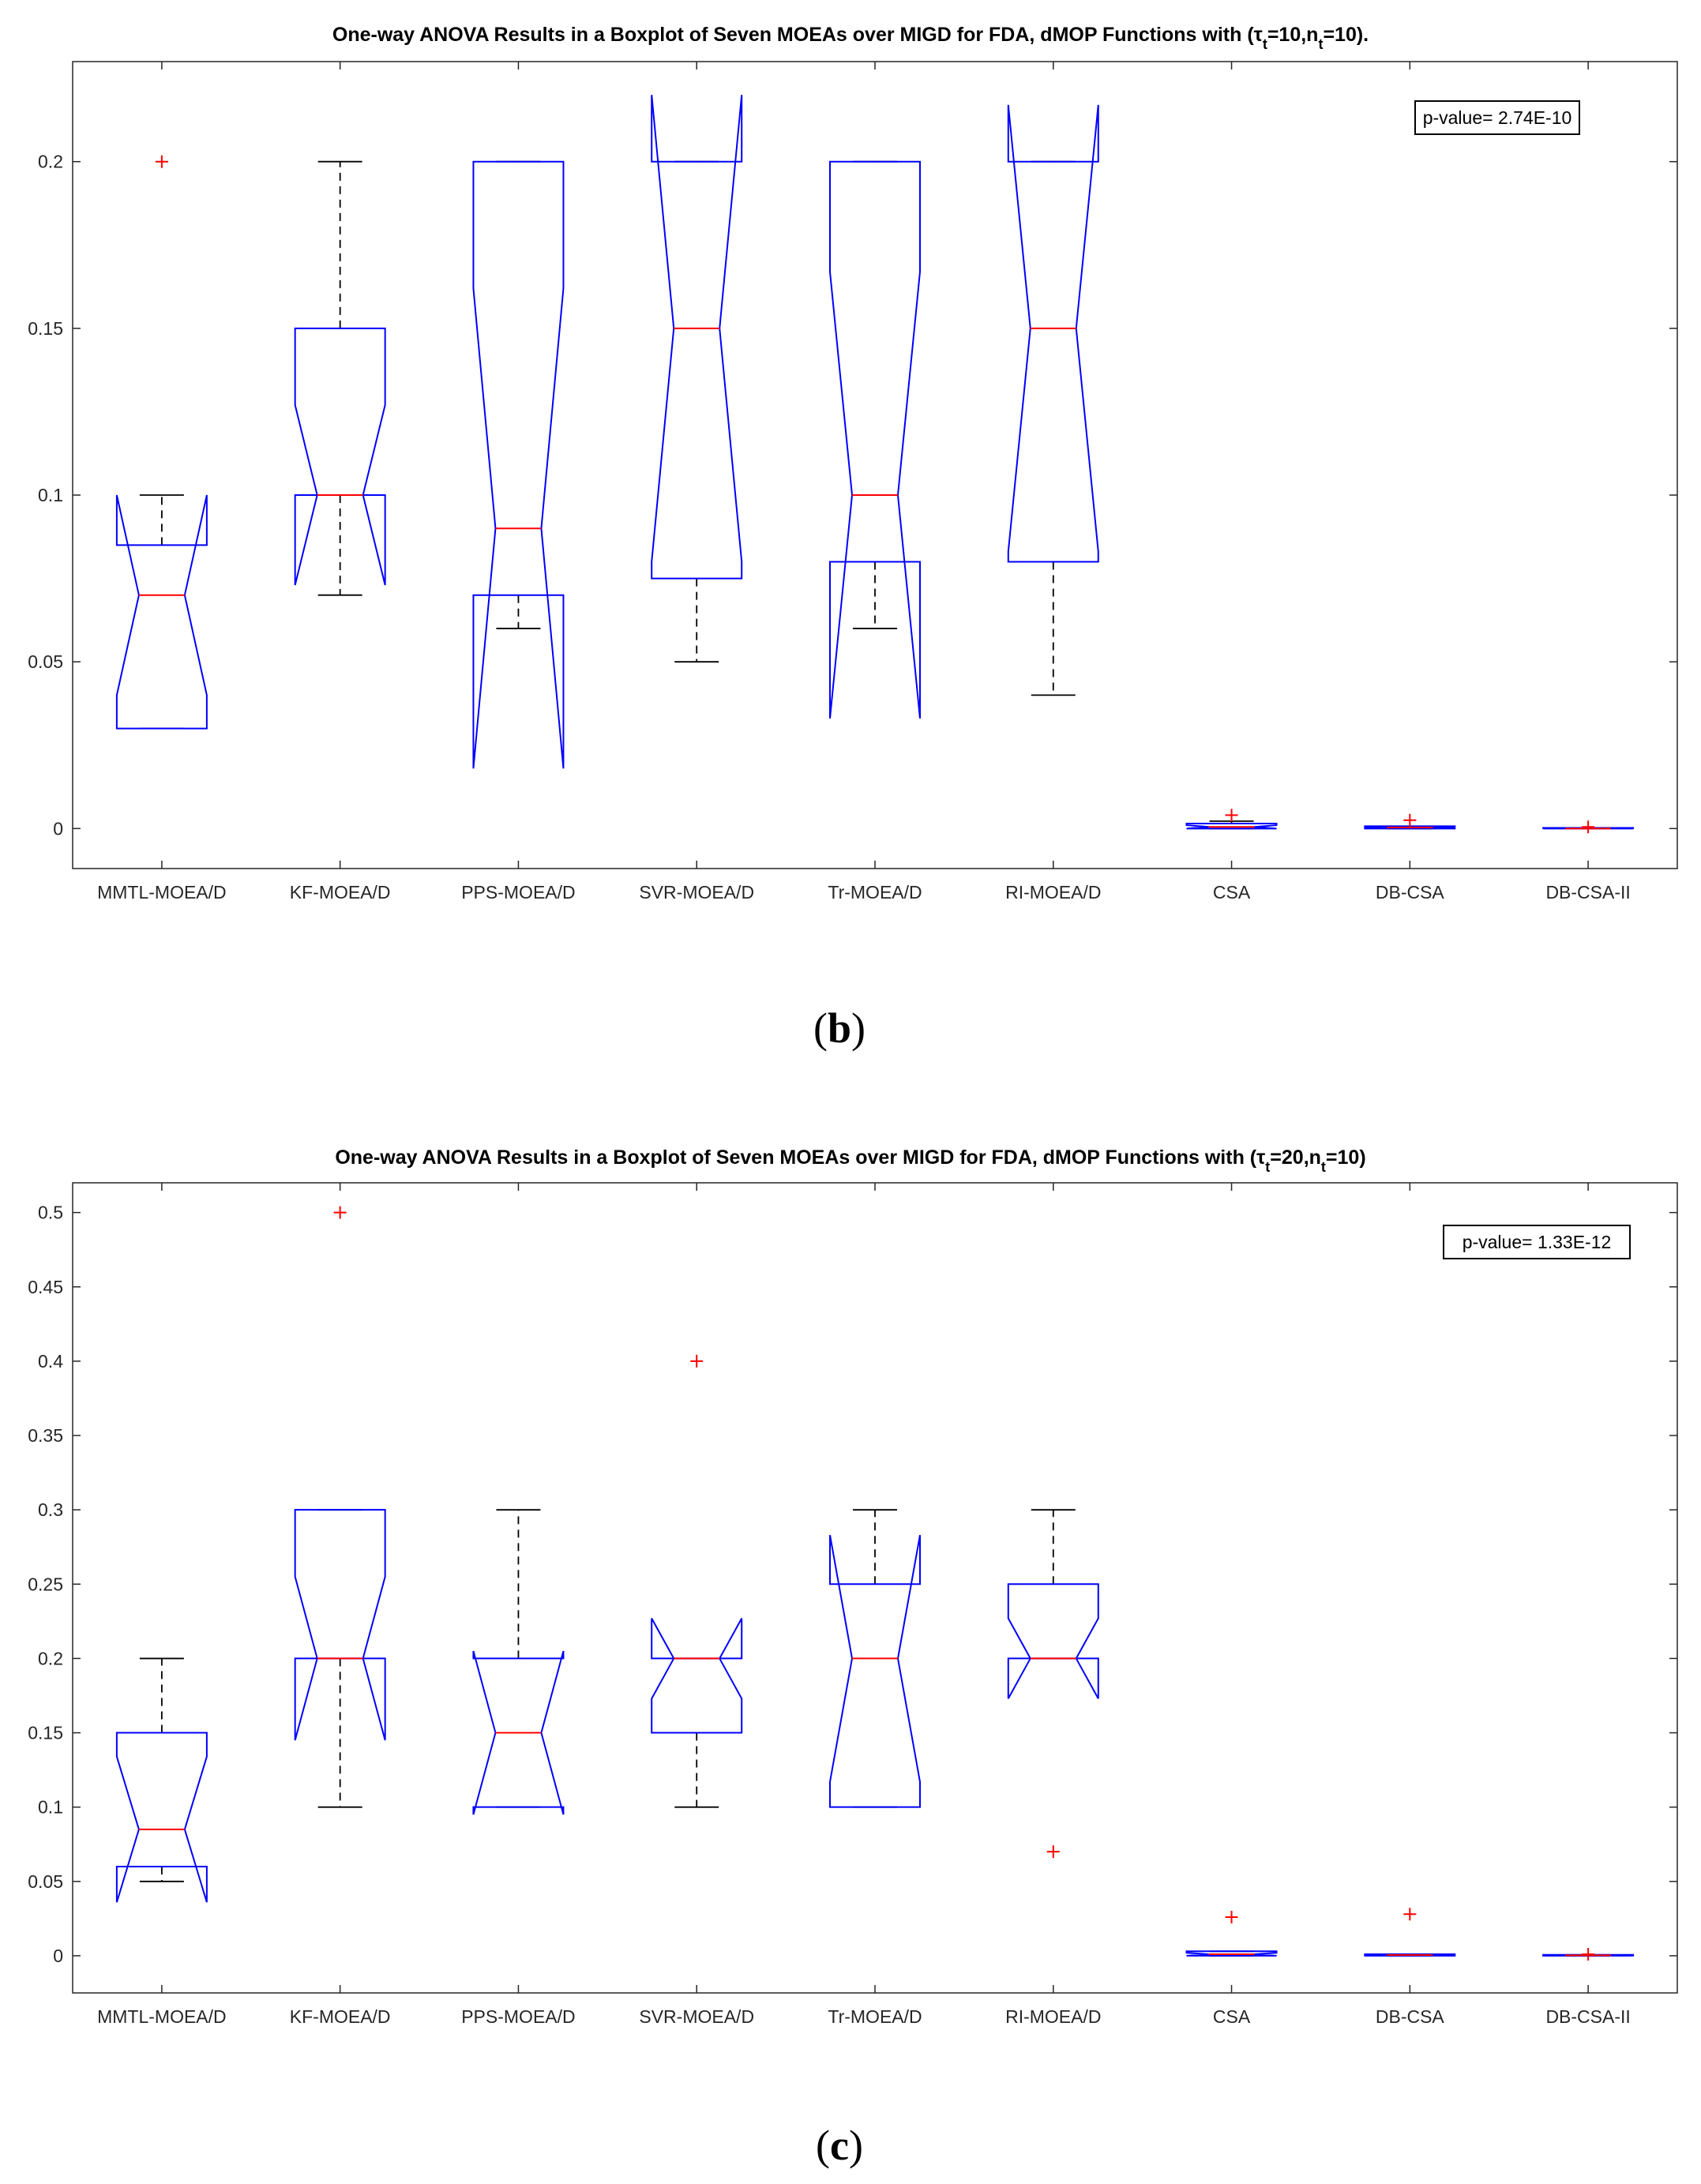 The width and height of the screenshot is (1701, 2184). What do you see at coordinates (45, 1584) in the screenshot?
I see `y-tick-label: 0.25` at bounding box center [45, 1584].